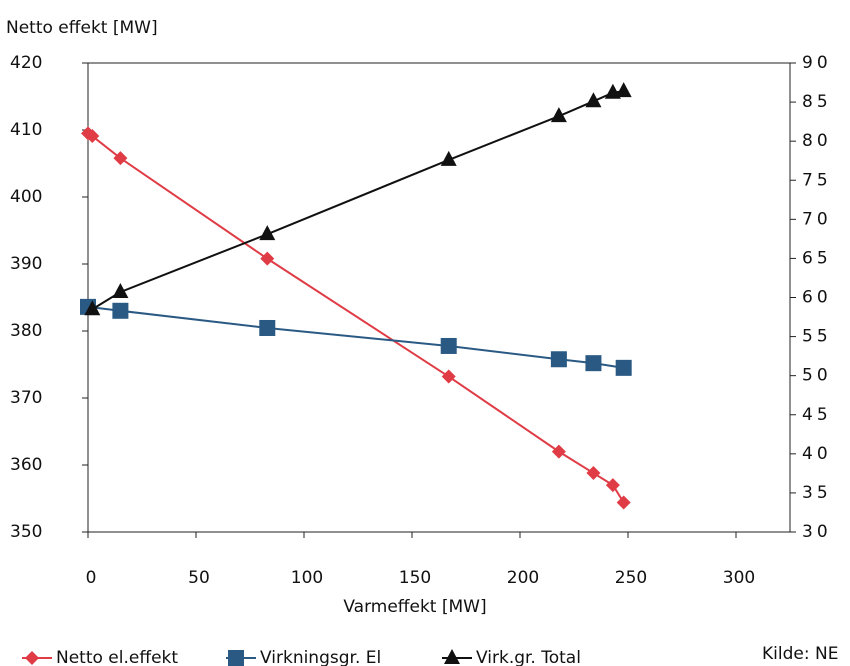  Describe the element at coordinates (199, 578) in the screenshot. I see `x-tick-label: 50` at that location.